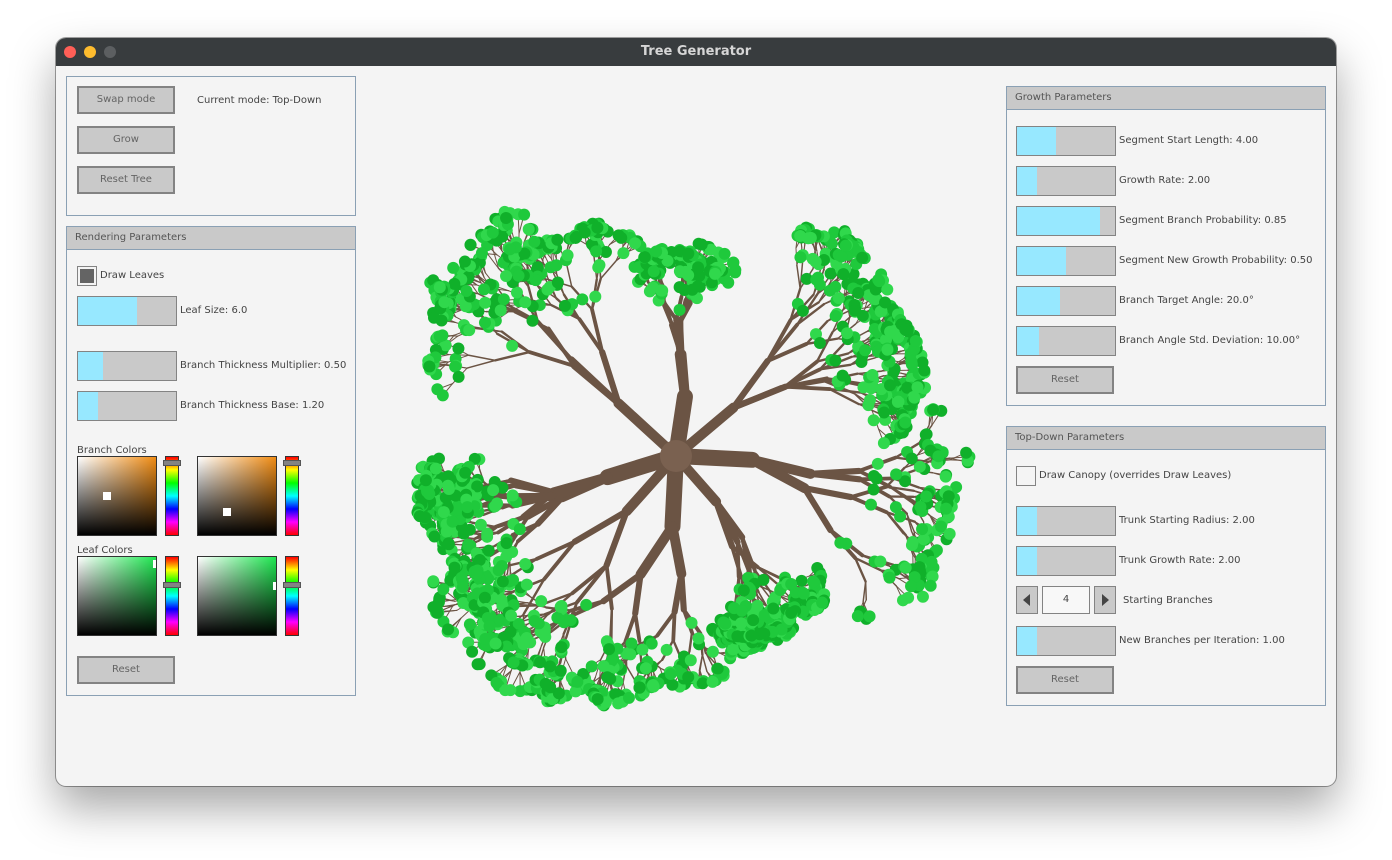 The width and height of the screenshot is (1392, 860). Describe the element at coordinates (292, 596) in the screenshot. I see `leaf-color-2-hue-slider` at that location.